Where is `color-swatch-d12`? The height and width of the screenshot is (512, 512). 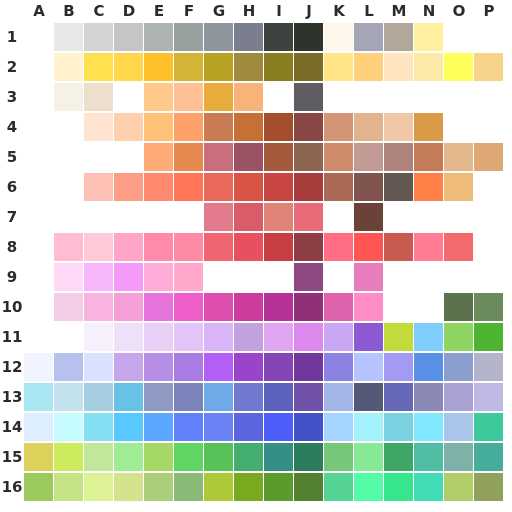 color-swatch-d12 is located at coordinates (128, 367).